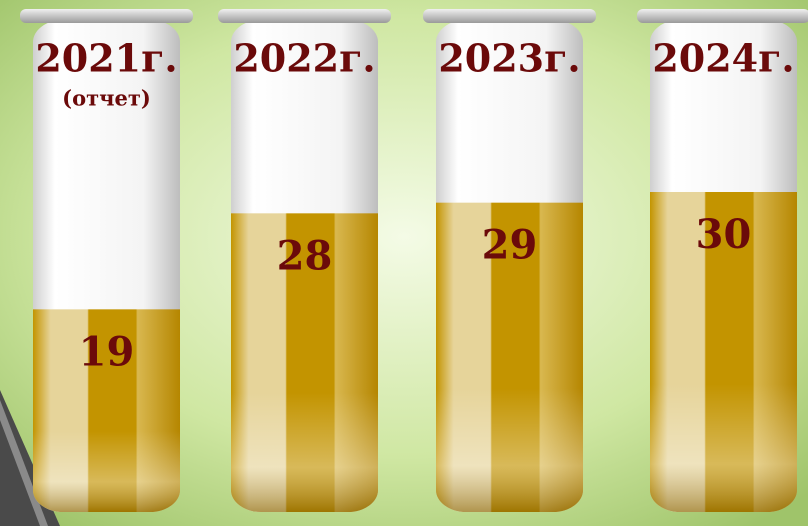 This screenshot has width=808, height=526. What do you see at coordinates (723, 58) in the screenshot?
I see `category-label: 2024г.` at bounding box center [723, 58].